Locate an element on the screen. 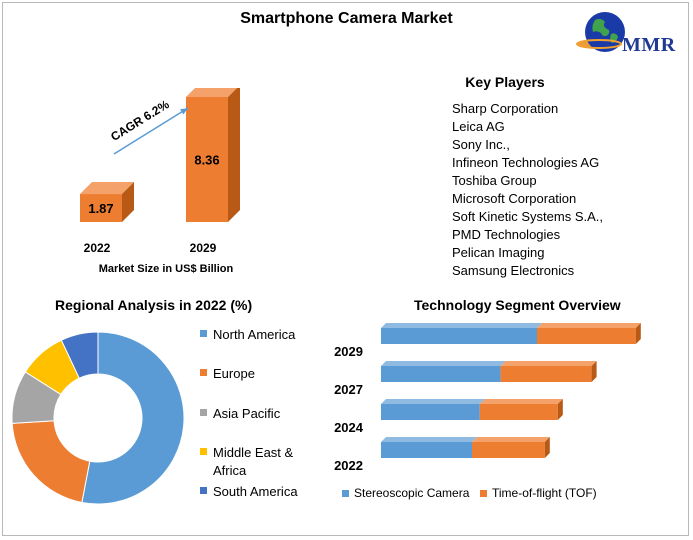  technology-segment-chart: 2029 2027 2024 2022 is located at coordinates (487, 398).